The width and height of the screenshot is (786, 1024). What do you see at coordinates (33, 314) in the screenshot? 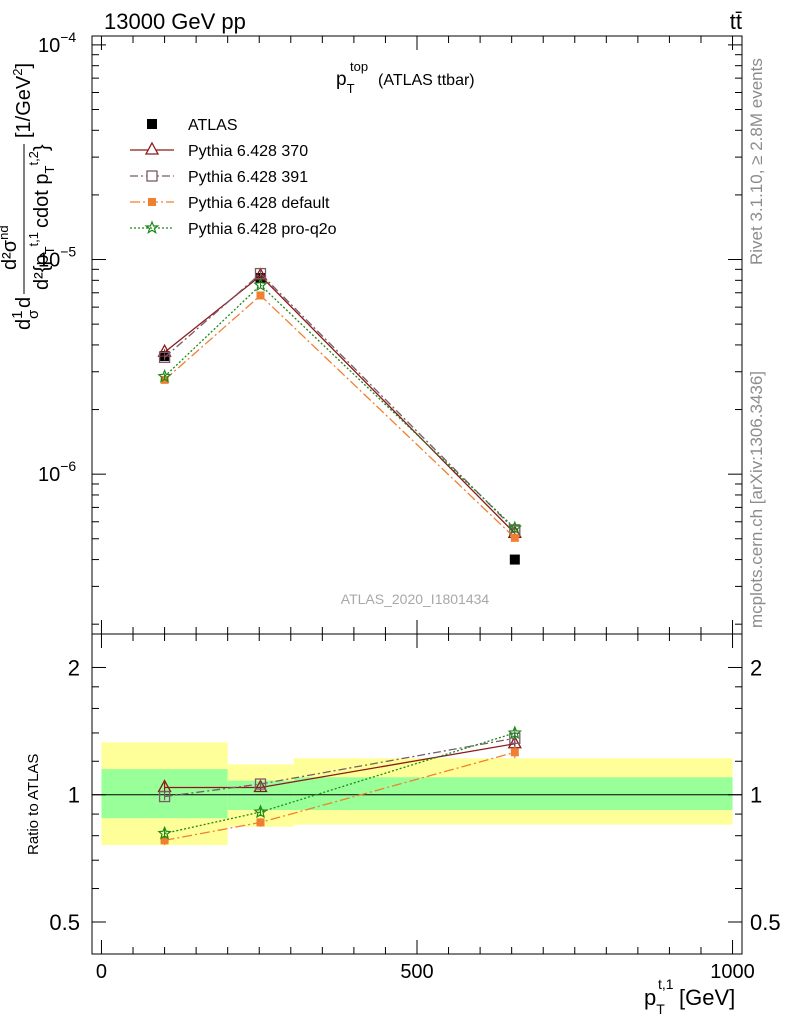
I see `ylabel-sigma: σ` at bounding box center [33, 314].